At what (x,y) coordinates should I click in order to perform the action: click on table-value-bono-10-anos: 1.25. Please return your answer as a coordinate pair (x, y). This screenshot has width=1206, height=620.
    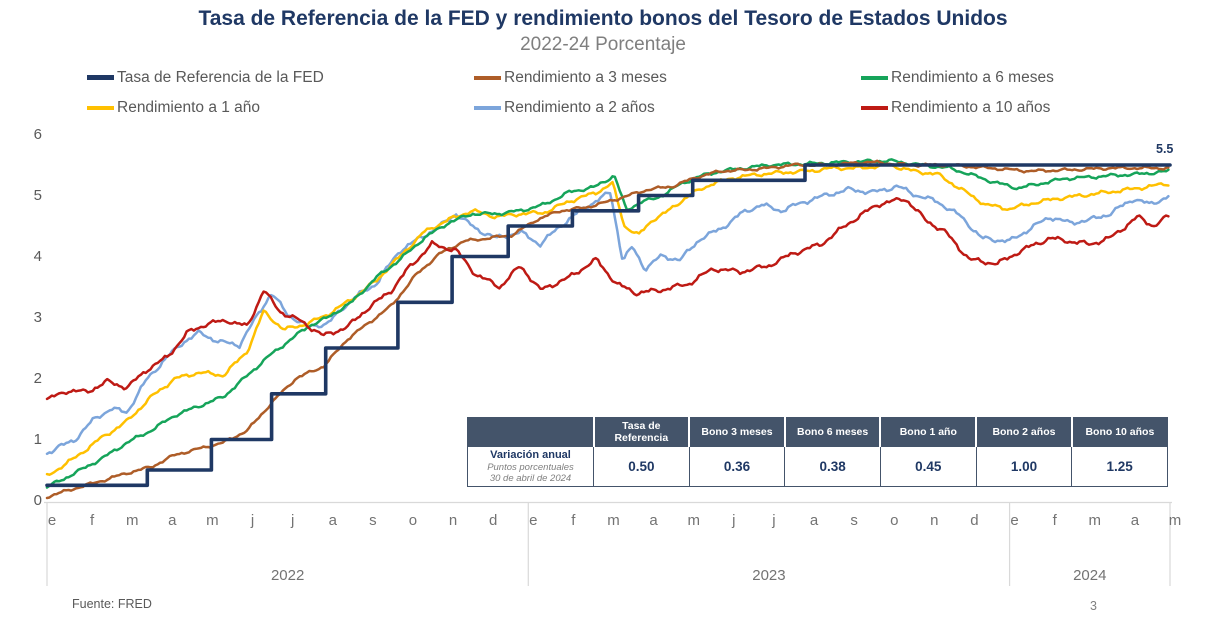
    Looking at the image, I should click on (1119, 466).